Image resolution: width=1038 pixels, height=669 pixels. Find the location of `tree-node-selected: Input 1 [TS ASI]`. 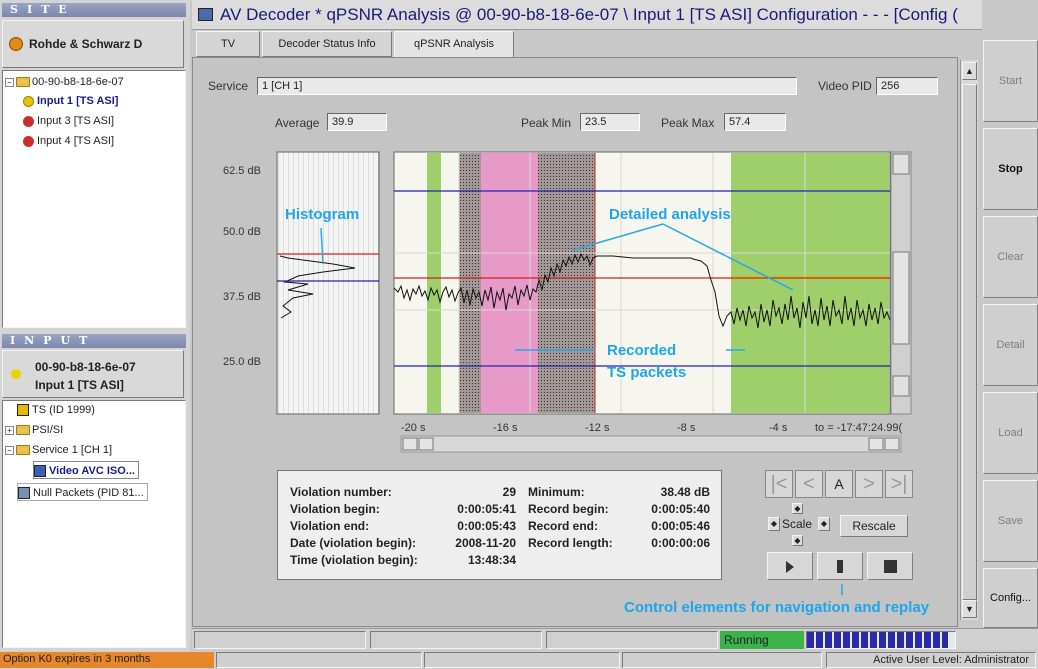

tree-node-selected: Input 1 [TS ASI] is located at coordinates (70, 101).